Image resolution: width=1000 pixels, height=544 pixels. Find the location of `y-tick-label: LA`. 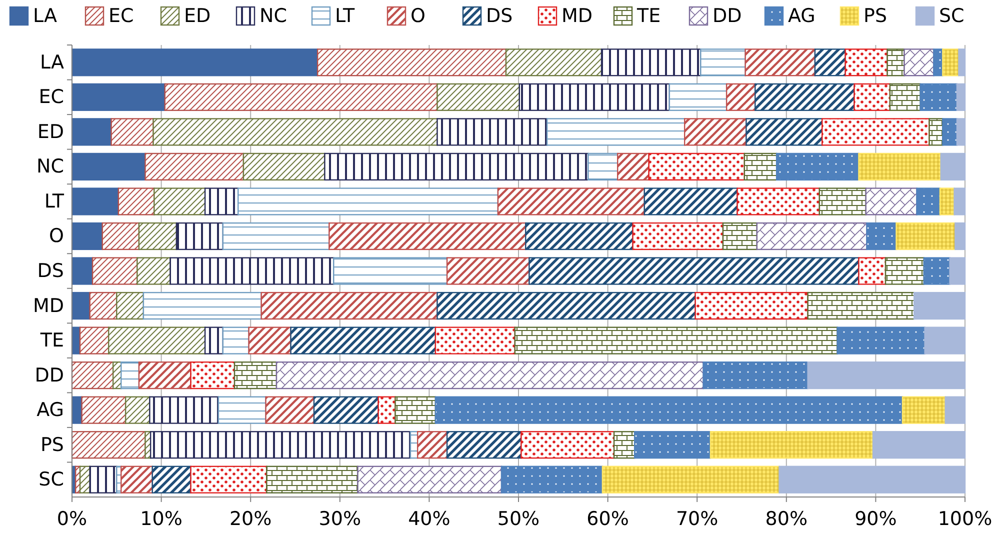

y-tick-label: LA is located at coordinates (52, 62).